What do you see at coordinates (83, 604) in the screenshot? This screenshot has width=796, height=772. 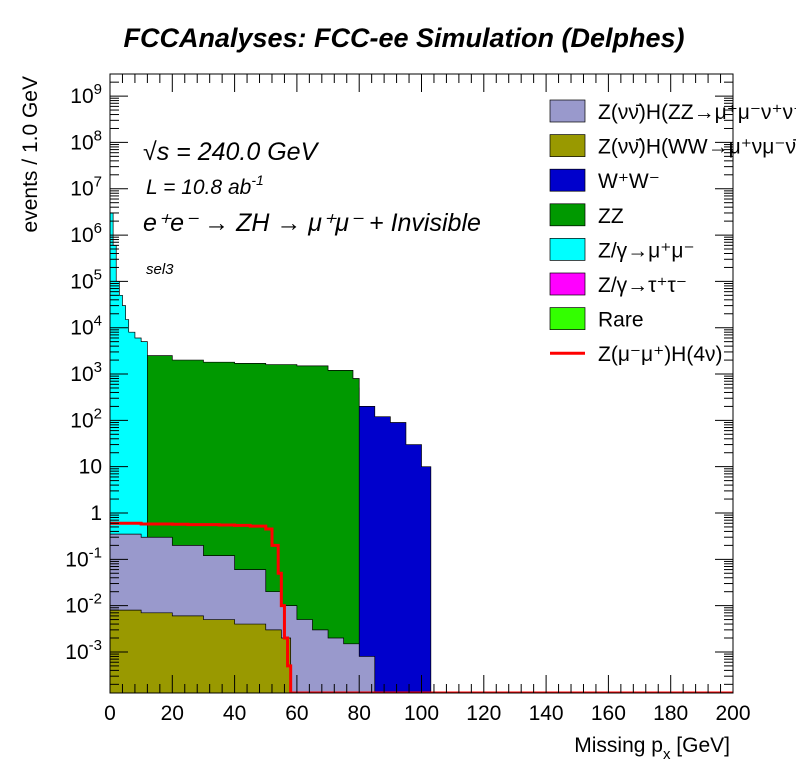 I see `y-tick-label: 10⁻²` at bounding box center [83, 604].